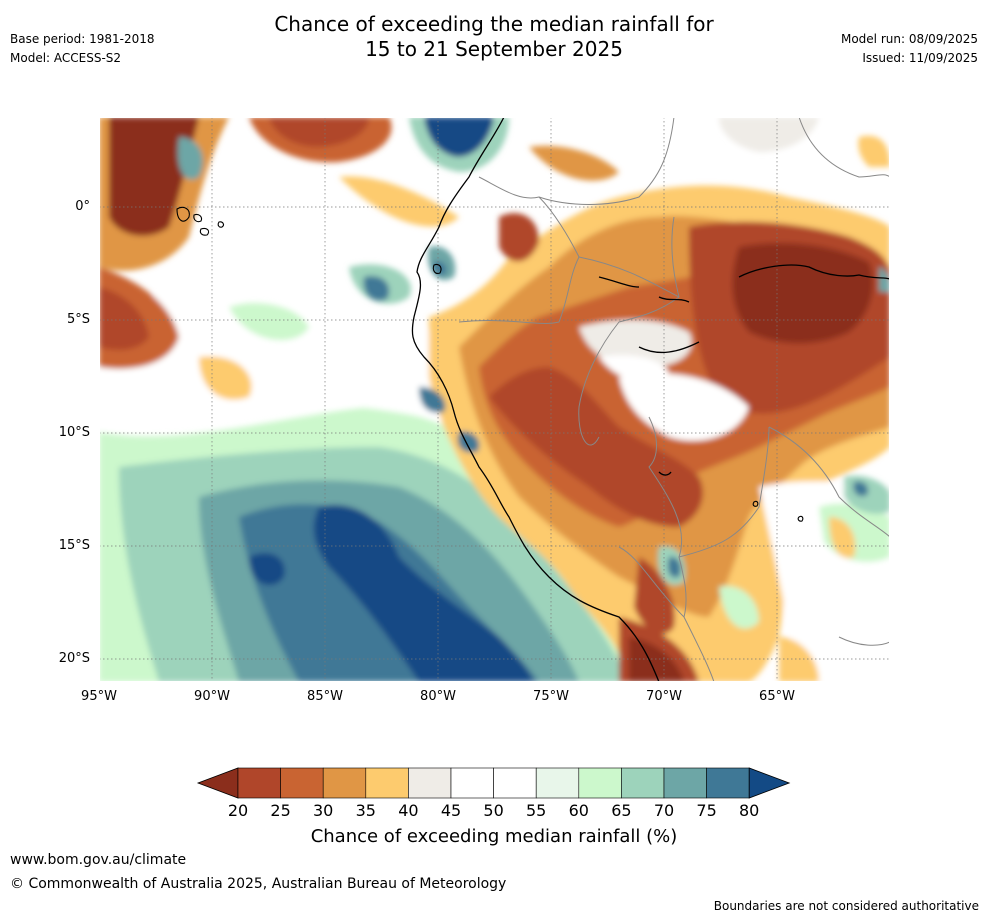  I want to click on colorbar-tick-label: 45, so click(451, 810).